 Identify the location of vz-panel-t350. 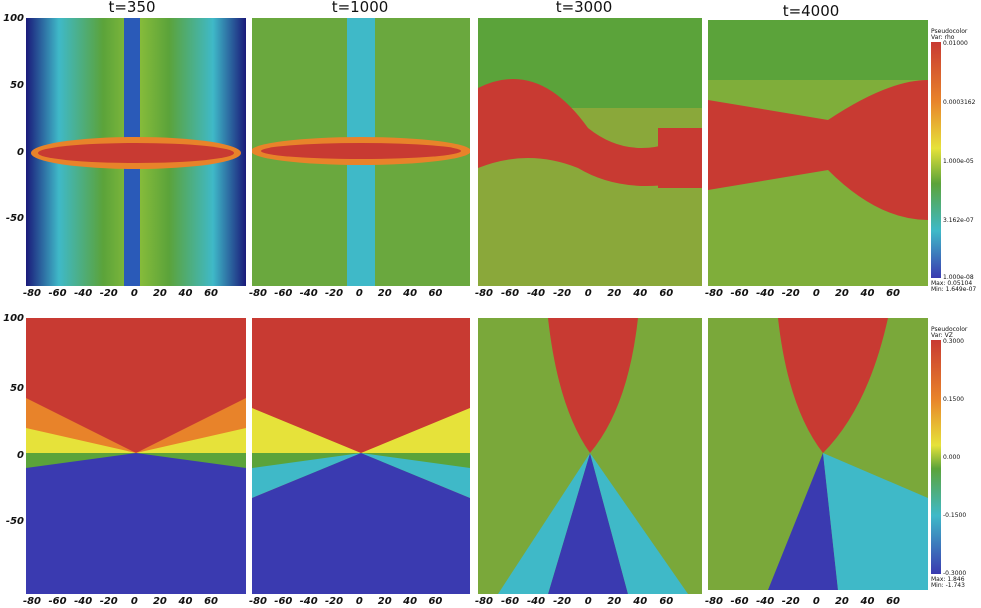
(136, 456).